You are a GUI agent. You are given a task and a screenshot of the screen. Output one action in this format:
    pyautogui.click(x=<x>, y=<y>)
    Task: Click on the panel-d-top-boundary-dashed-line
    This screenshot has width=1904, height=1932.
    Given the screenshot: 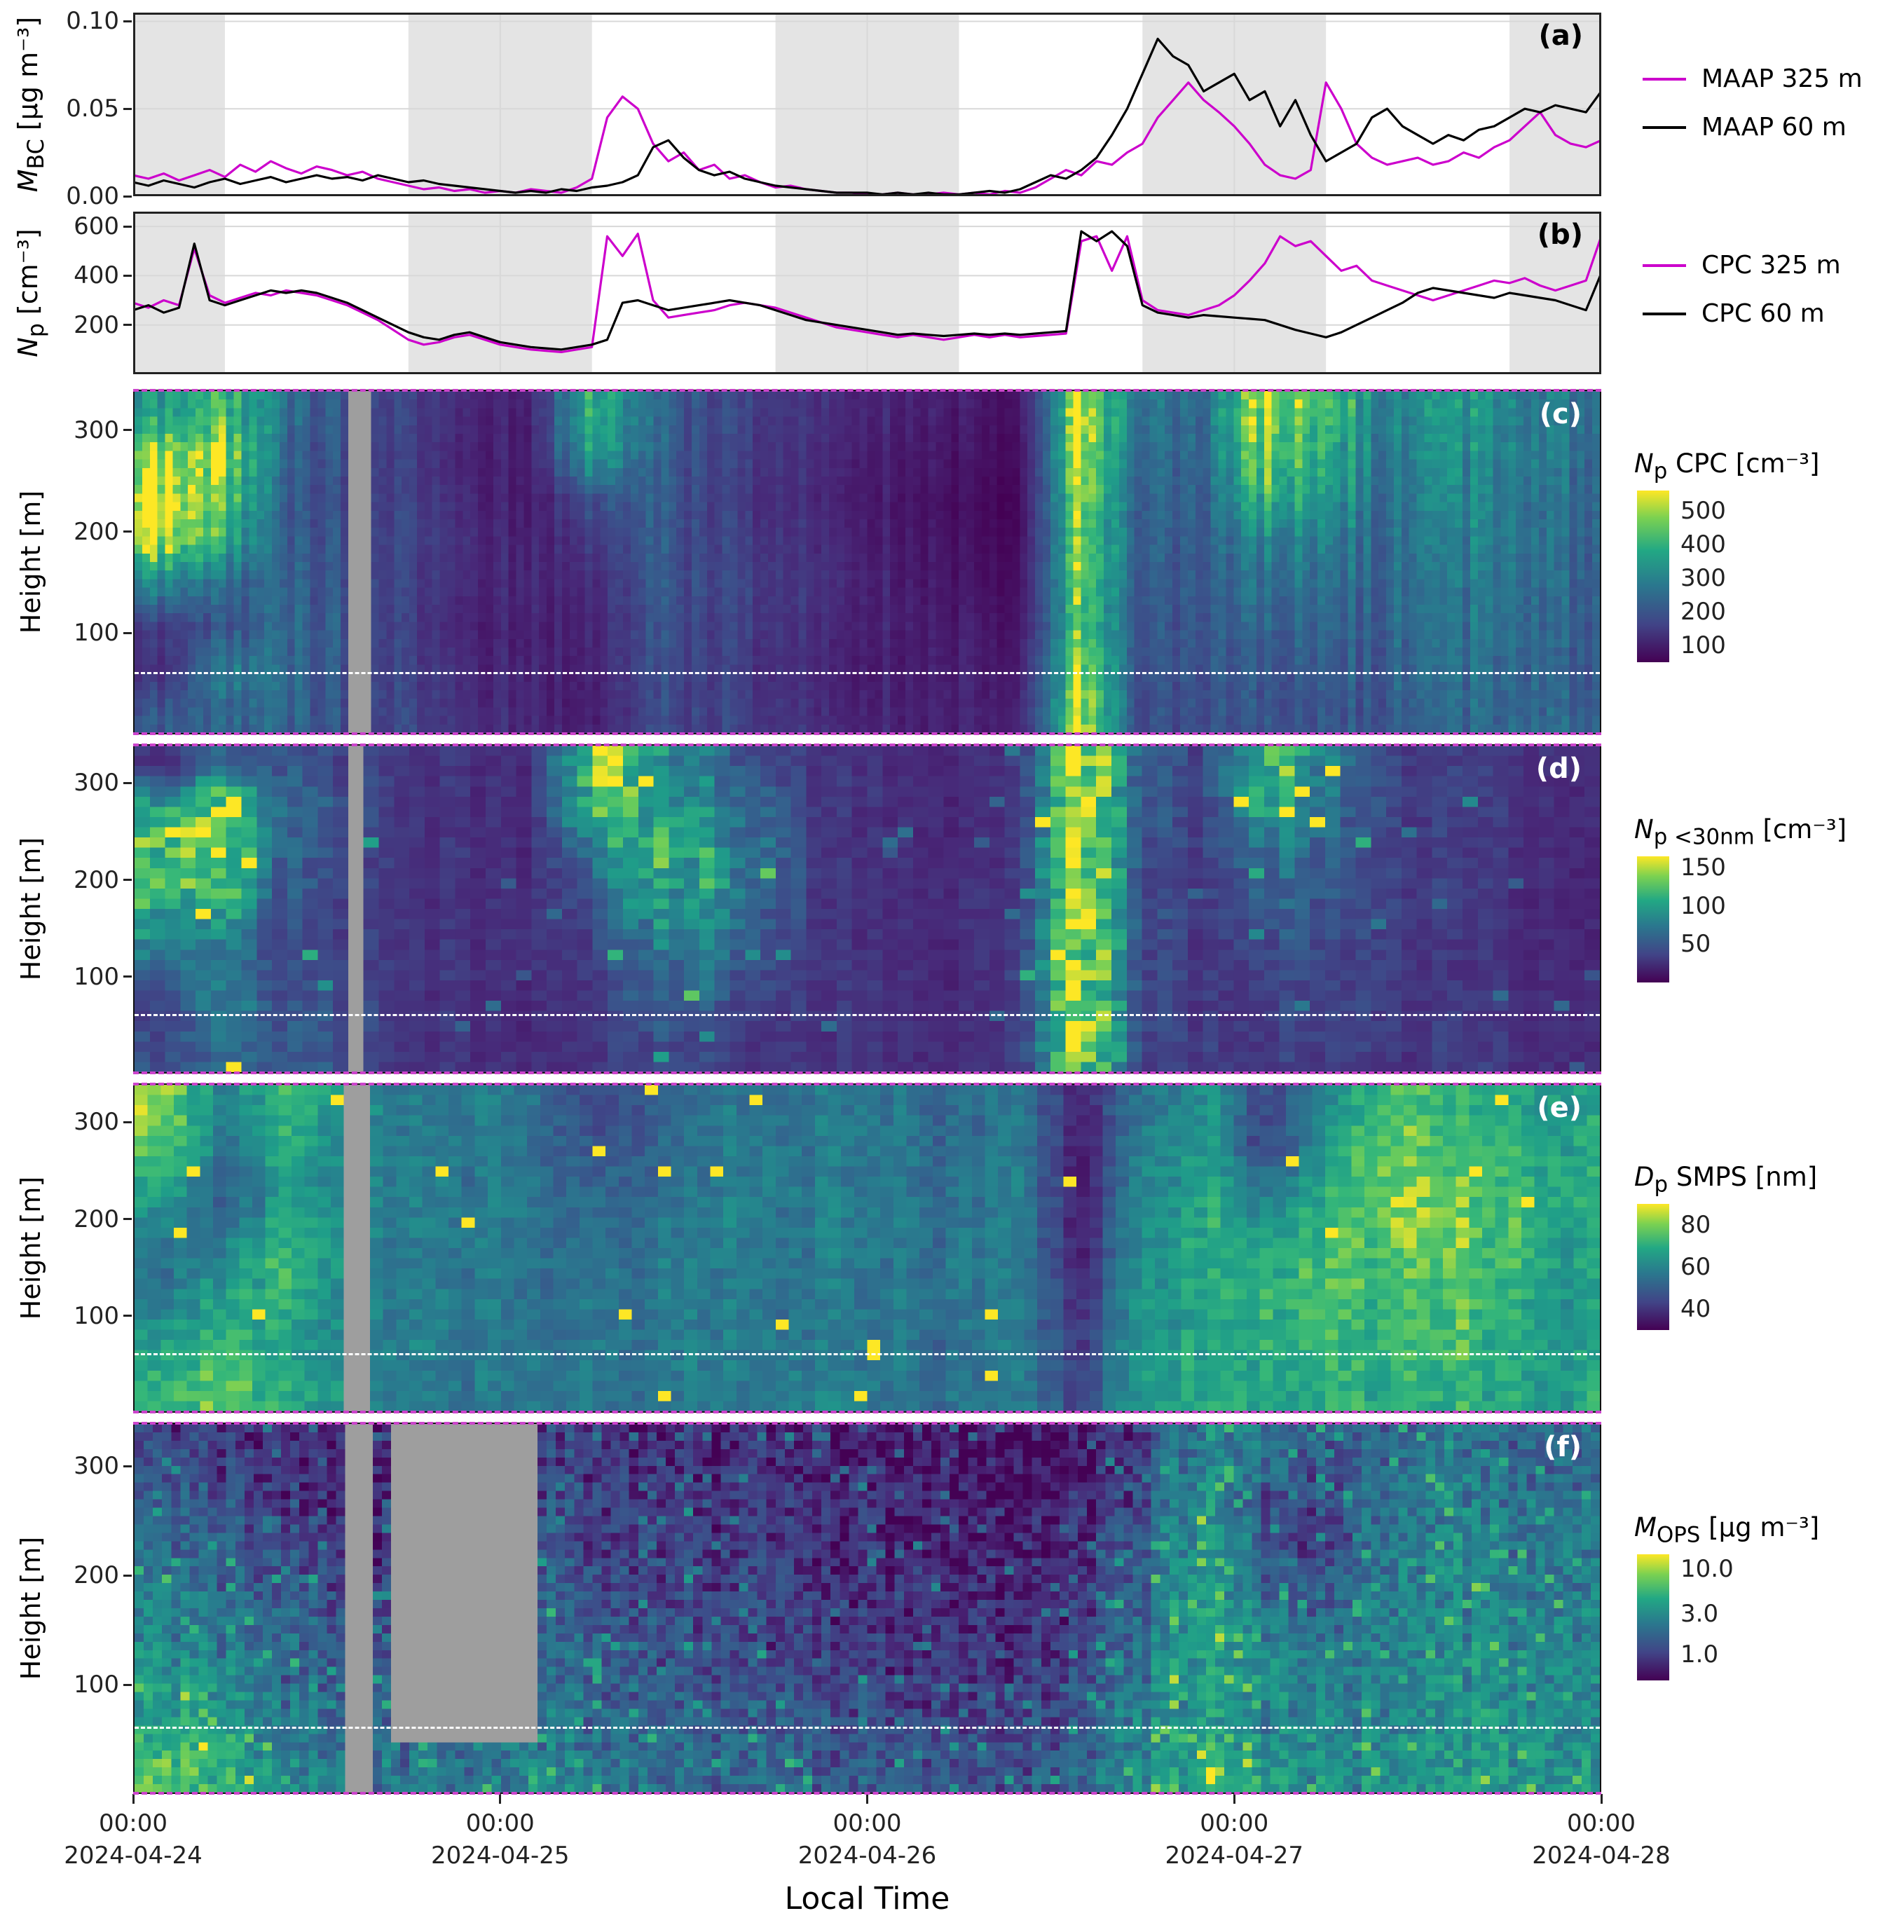 What is the action you would take?
    pyautogui.click(x=867, y=745)
    